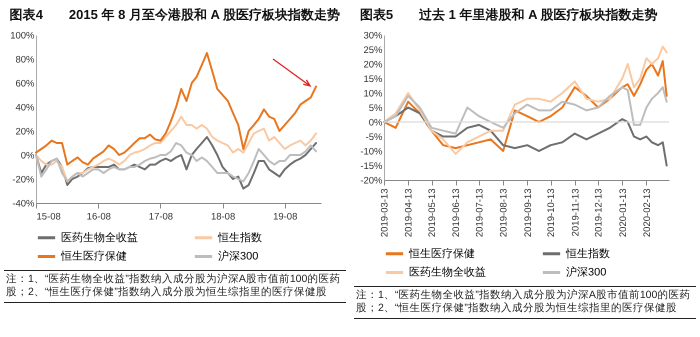  What do you see at coordinates (552, 213) in the screenshot?
I see `x-tick-label: 2019-10-13` at bounding box center [552, 213].